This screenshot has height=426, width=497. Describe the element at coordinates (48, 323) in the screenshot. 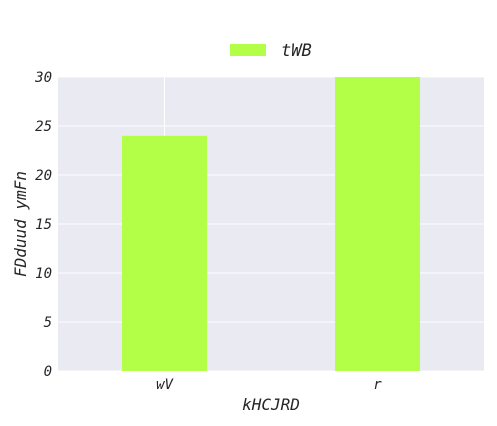

I see `y-tick-label-5: 5` at that location.